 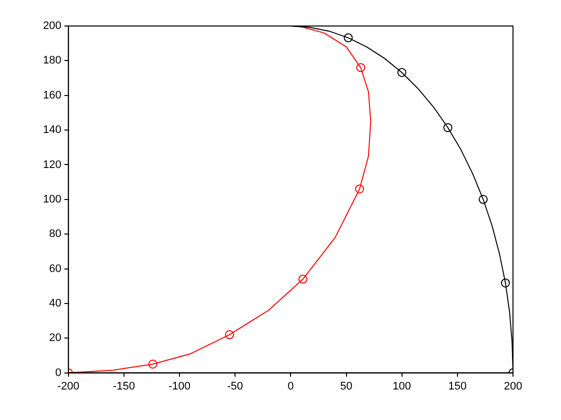 I want to click on y-tick-label: 160, so click(x=52, y=95).